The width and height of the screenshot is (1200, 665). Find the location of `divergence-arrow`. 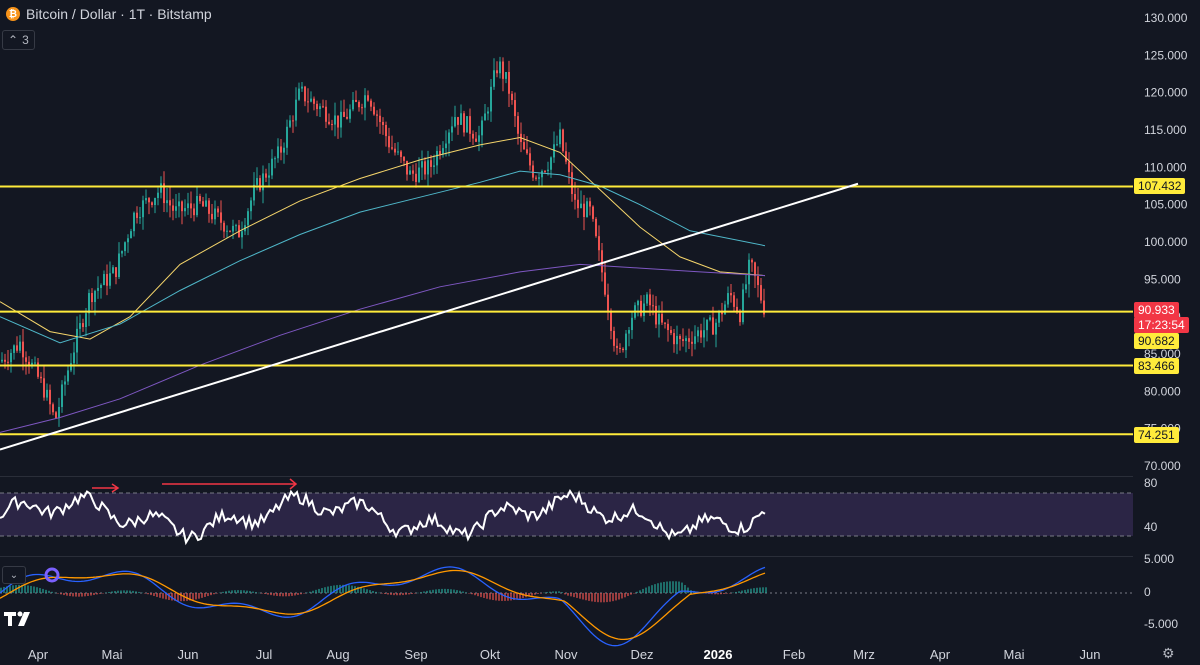

divergence-arrow is located at coordinates (106, 488).